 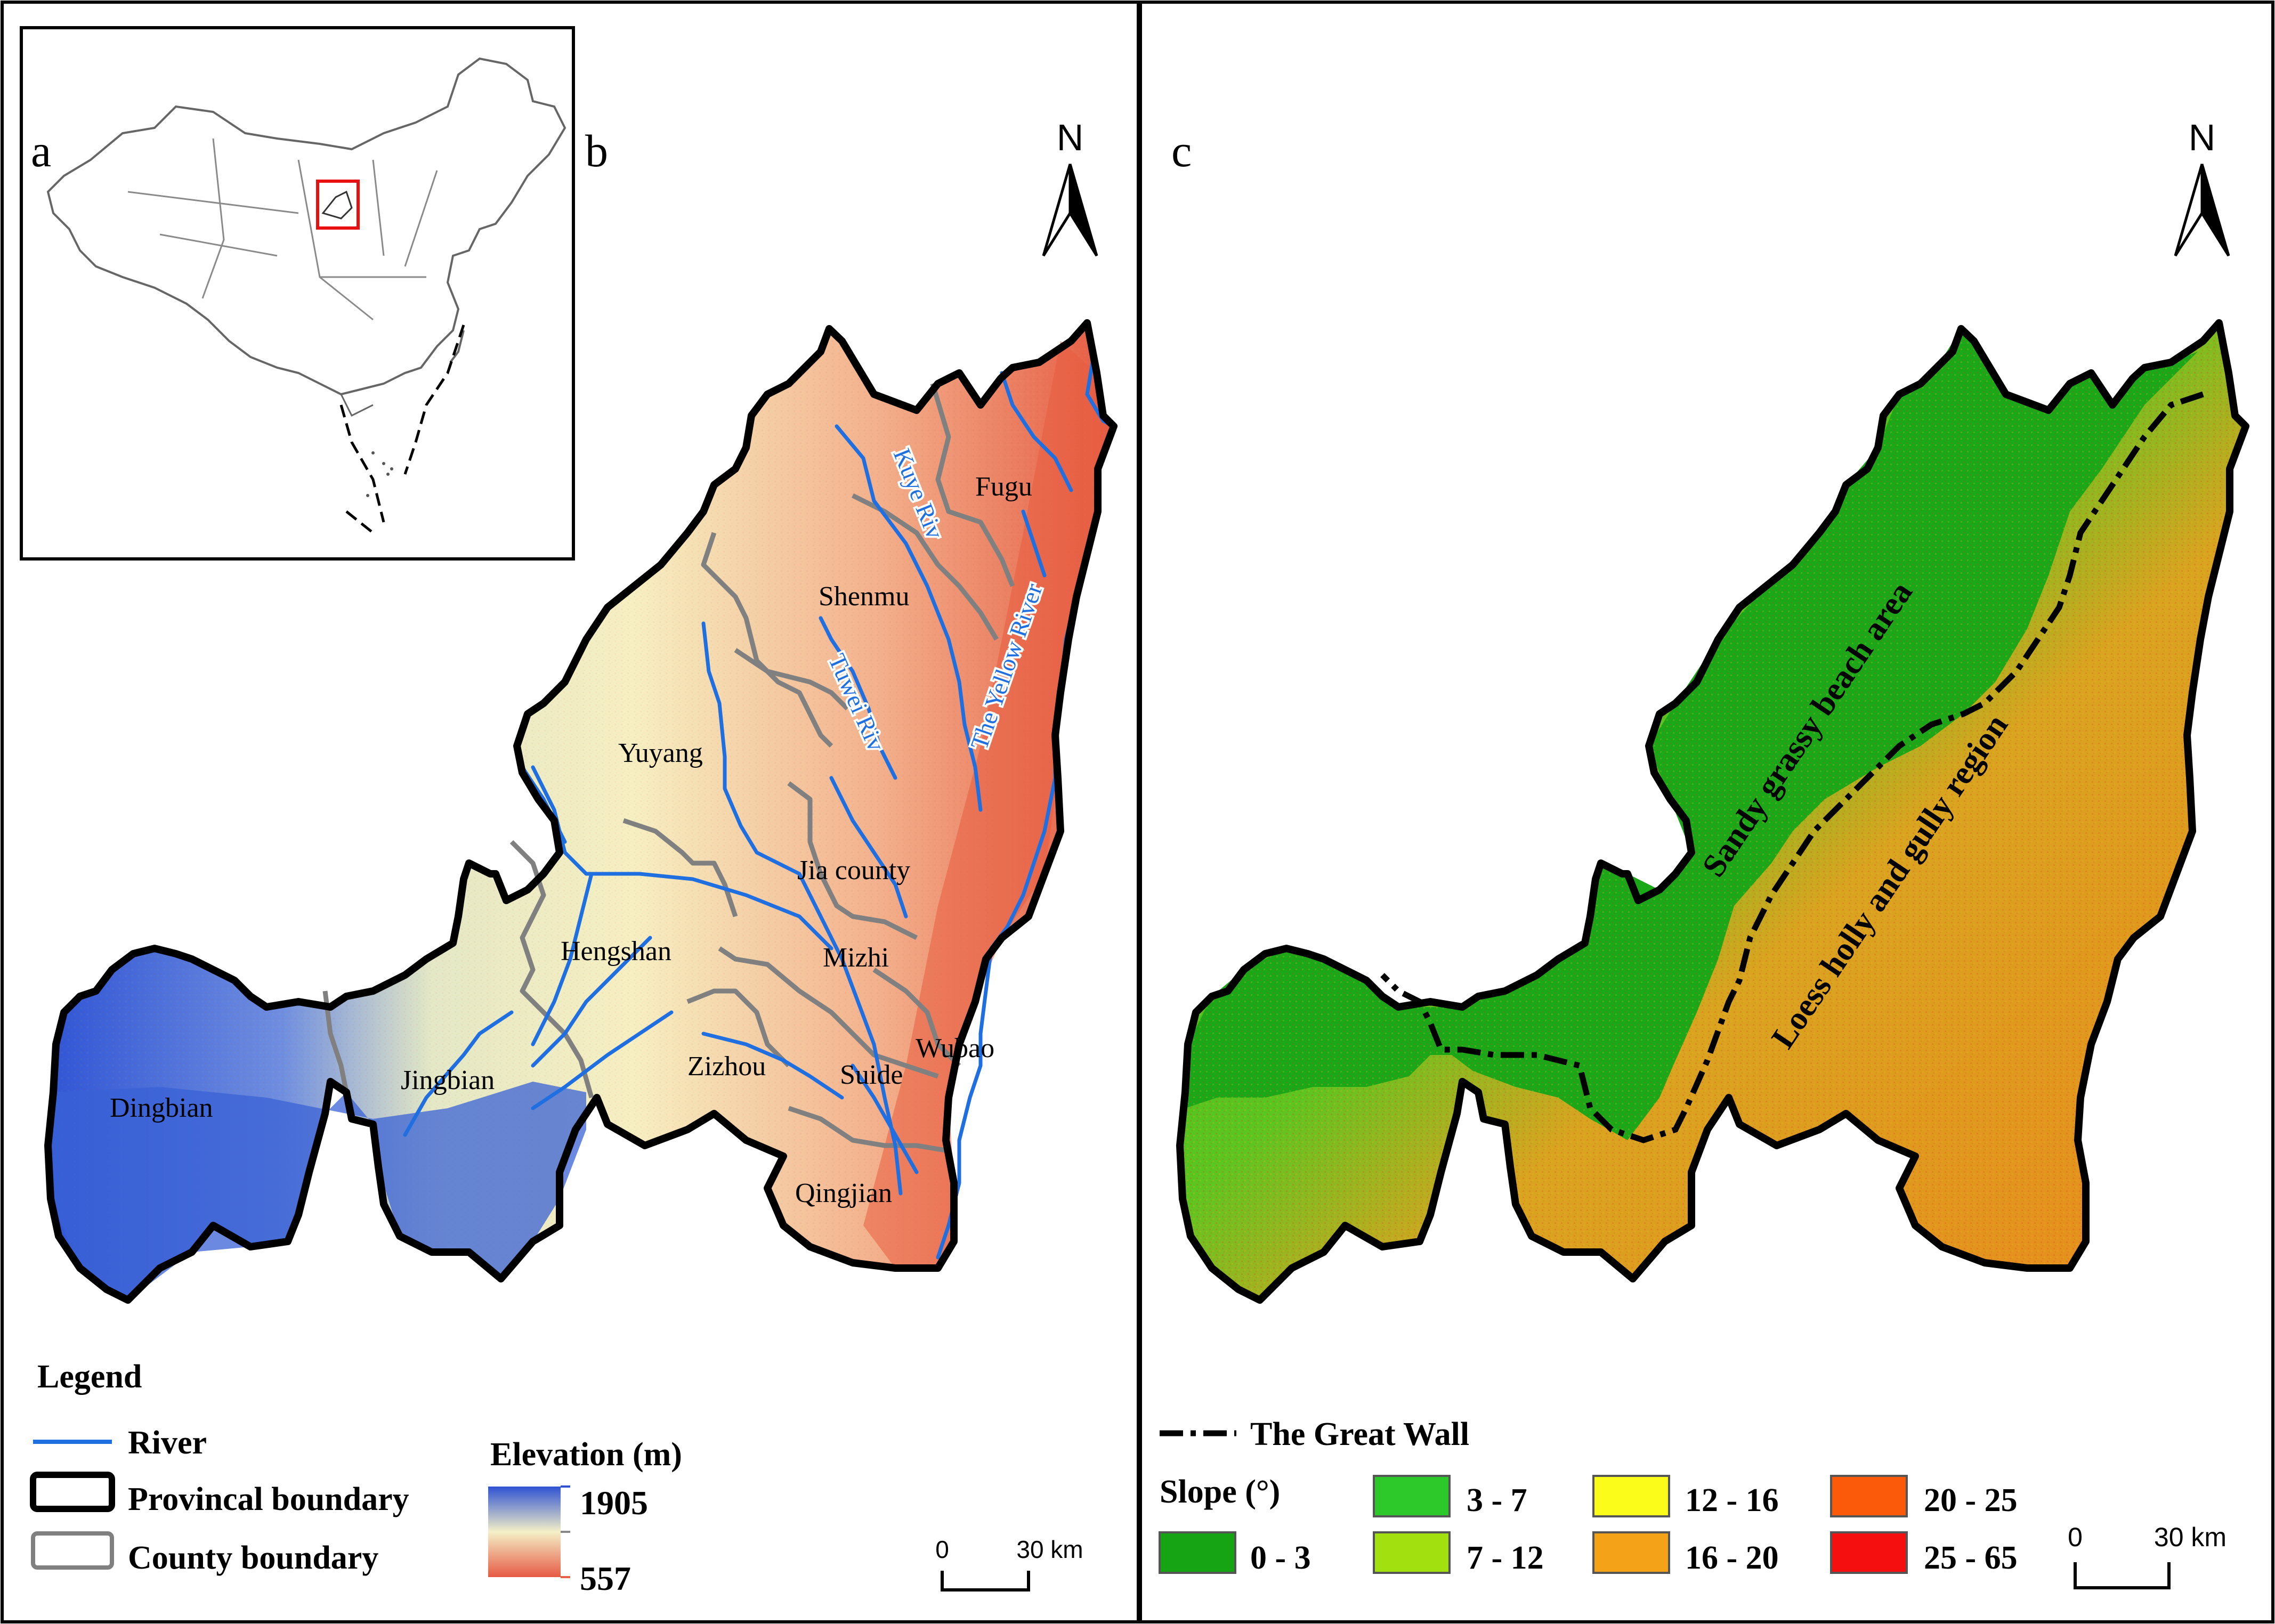 What do you see at coordinates (1732, 1558) in the screenshot?
I see `slope-class-label: 16 - 20` at bounding box center [1732, 1558].